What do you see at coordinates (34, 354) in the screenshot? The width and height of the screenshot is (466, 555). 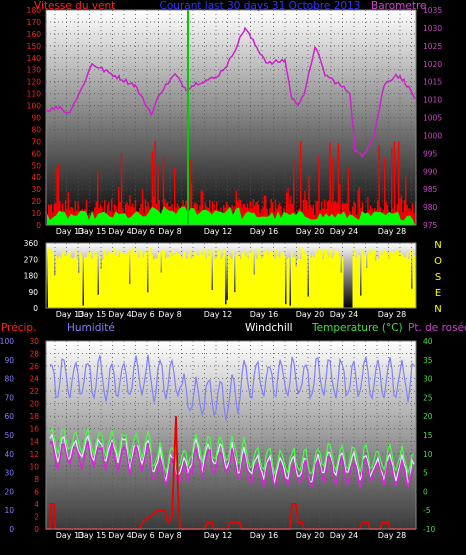 I see `precip-tick-label: 28` at bounding box center [34, 354].